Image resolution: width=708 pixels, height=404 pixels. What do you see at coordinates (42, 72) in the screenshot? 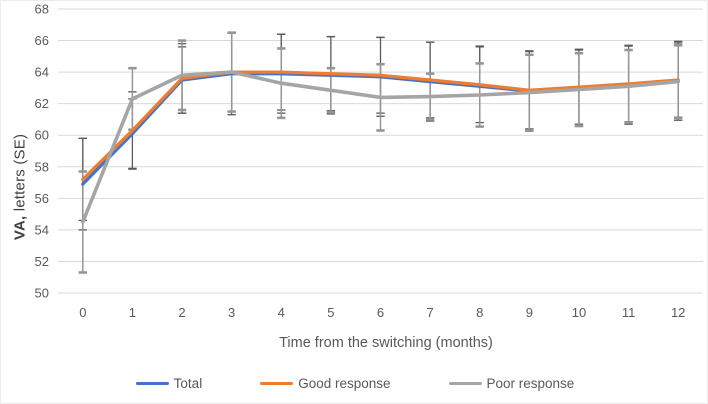
I see `y-tick-label: 64` at bounding box center [42, 72].